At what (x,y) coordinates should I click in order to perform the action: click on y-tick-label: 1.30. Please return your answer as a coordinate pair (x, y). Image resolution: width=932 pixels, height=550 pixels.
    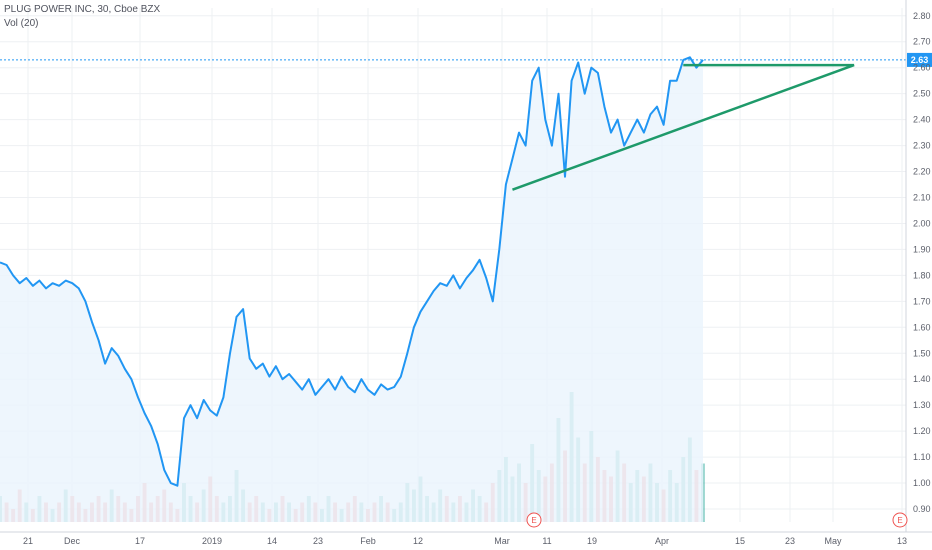
    Looking at the image, I should click on (922, 405).